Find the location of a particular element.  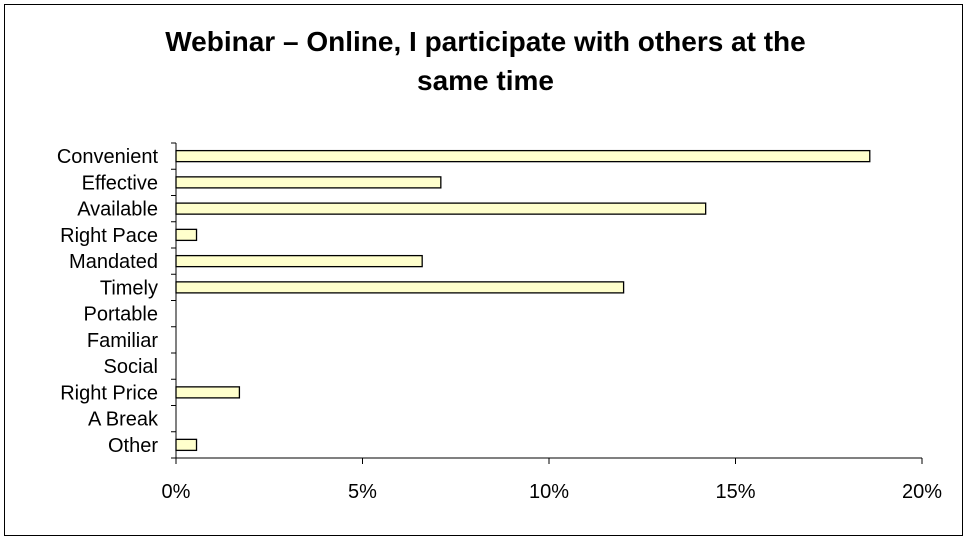

category-label-mandated: Mandated is located at coordinates (113, 262).